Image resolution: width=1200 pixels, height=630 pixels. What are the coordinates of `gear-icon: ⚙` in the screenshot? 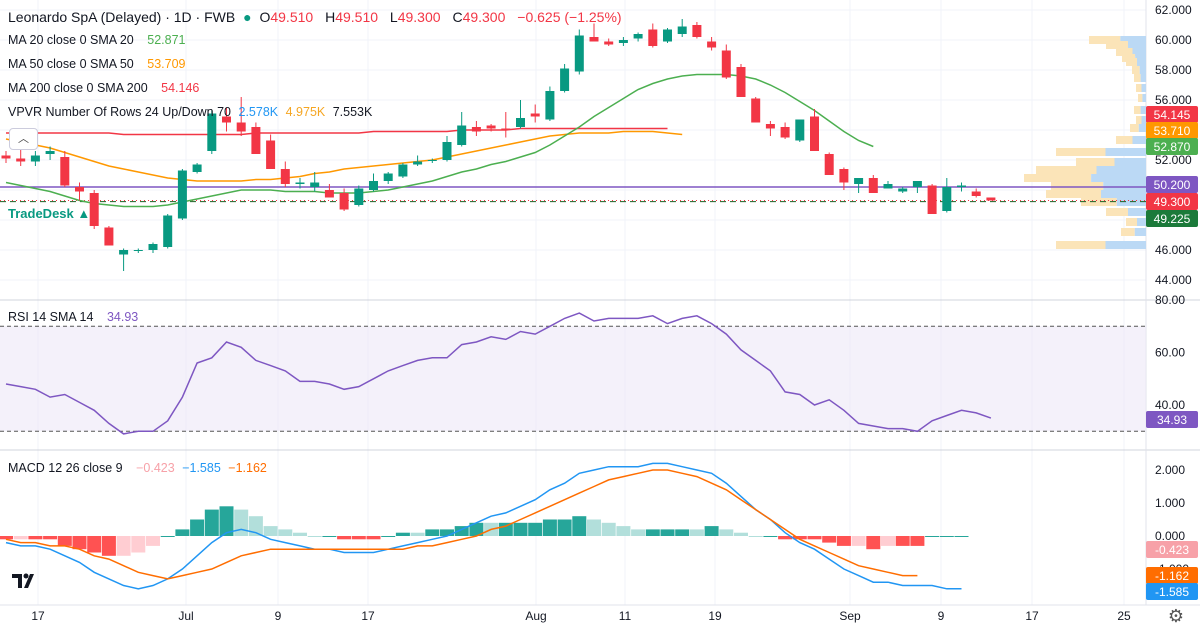 It's located at (1176, 616).